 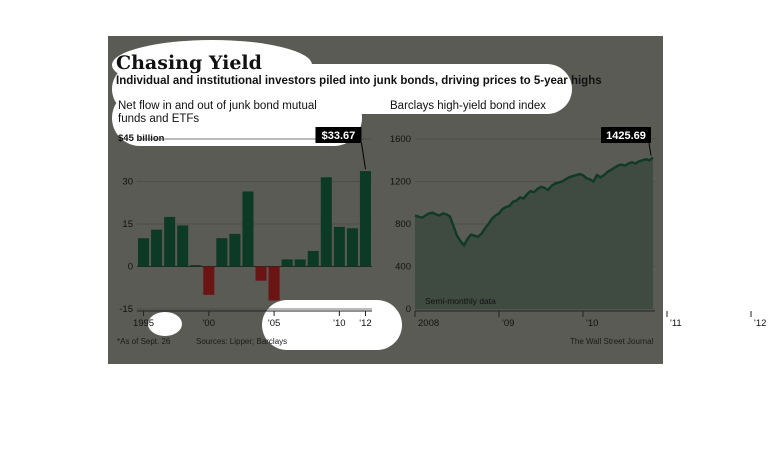 I want to click on left-callout-label: $33.67, so click(x=339, y=136).